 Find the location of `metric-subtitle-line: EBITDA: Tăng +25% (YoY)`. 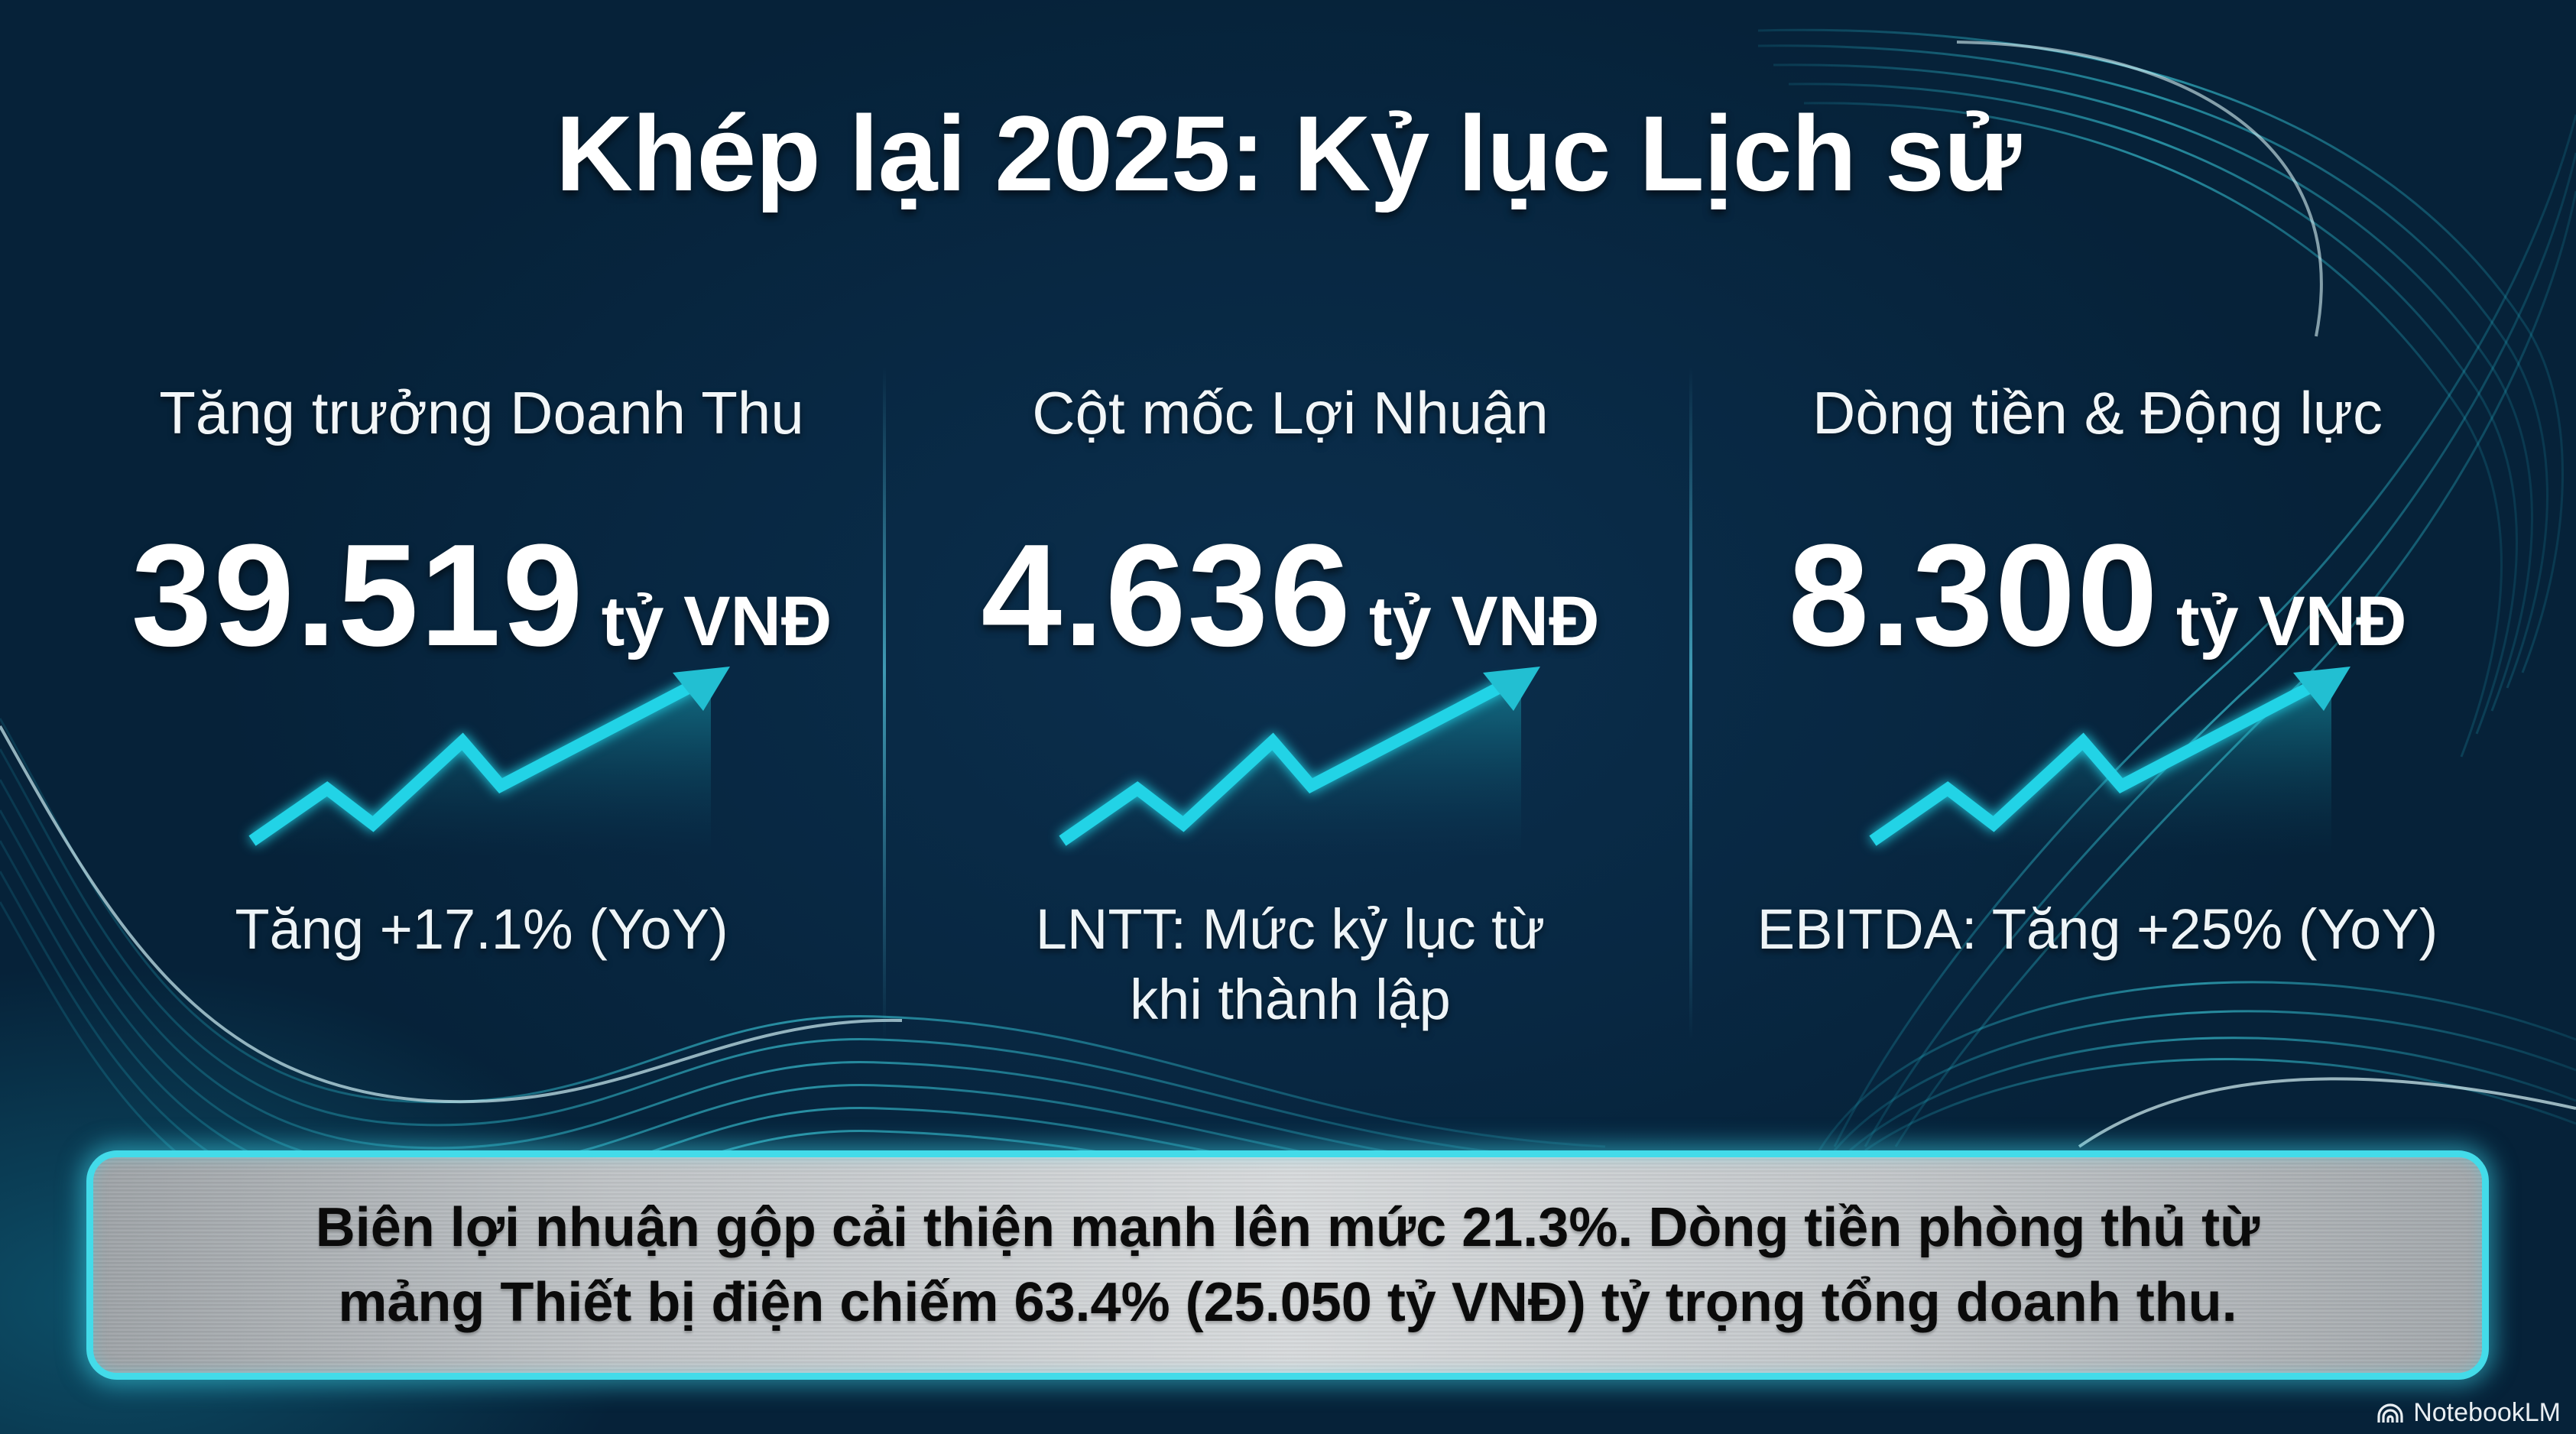

metric-subtitle-line: EBITDA: Tăng +25% (YoY) is located at coordinates (2097, 929).